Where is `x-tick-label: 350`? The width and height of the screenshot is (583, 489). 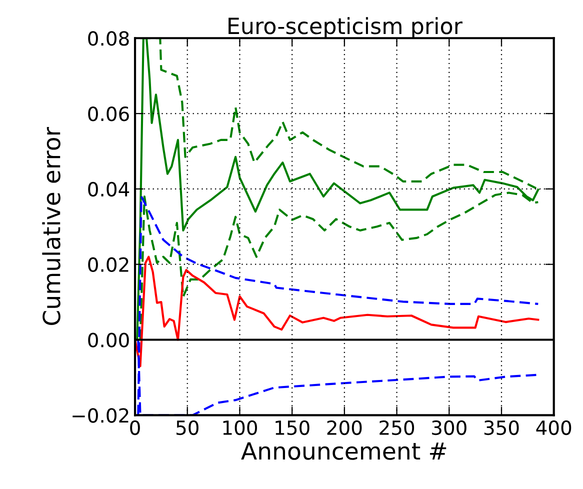 x-tick-label: 350 is located at coordinates (501, 428).